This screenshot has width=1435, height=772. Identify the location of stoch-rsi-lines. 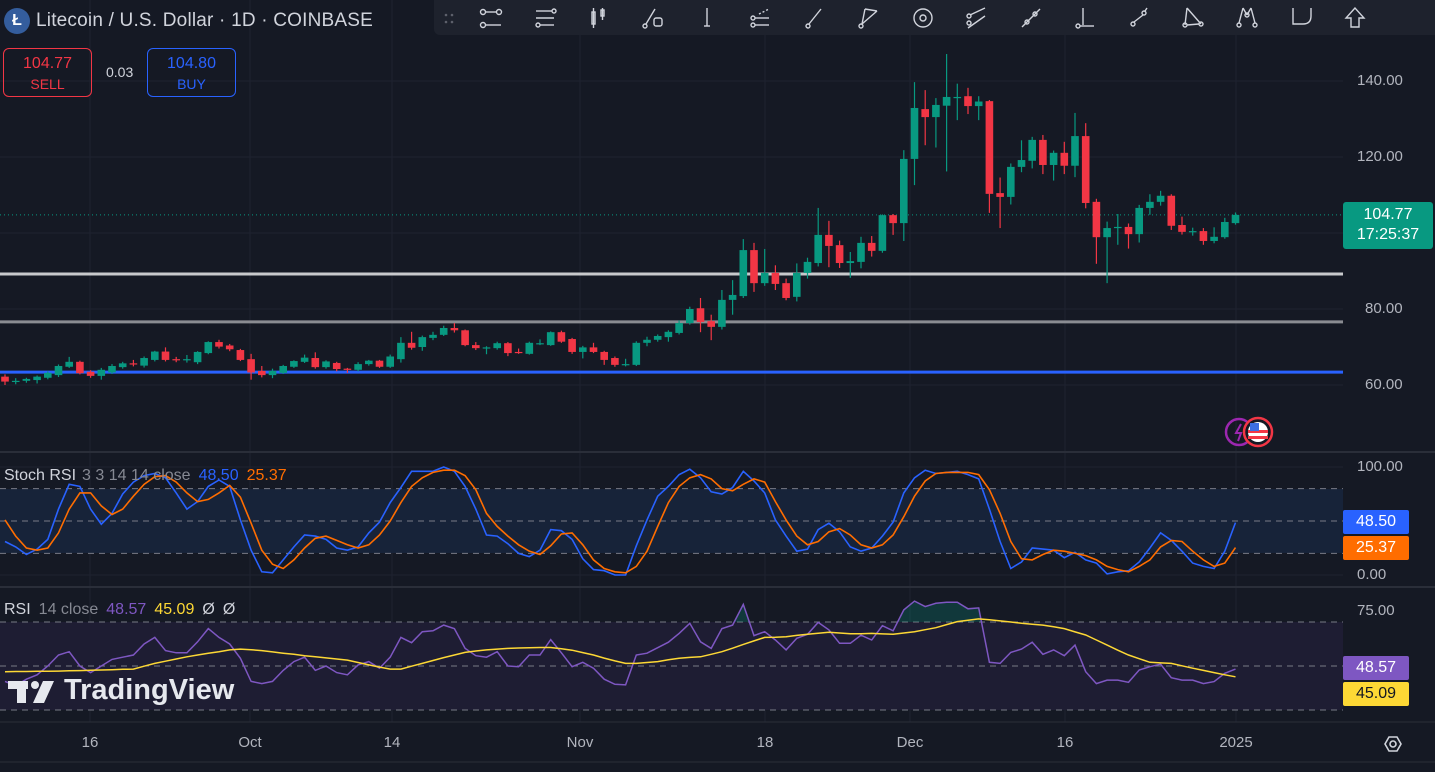
(620, 521).